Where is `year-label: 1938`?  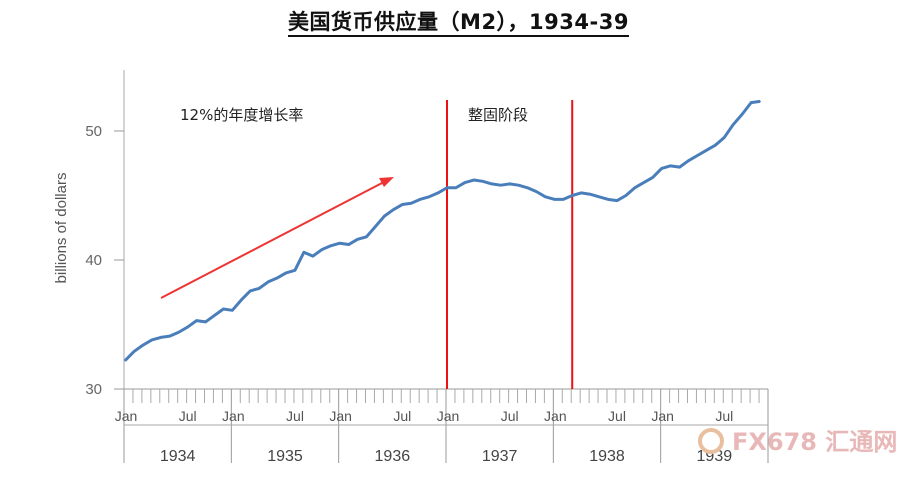
year-label: 1938 is located at coordinates (607, 456).